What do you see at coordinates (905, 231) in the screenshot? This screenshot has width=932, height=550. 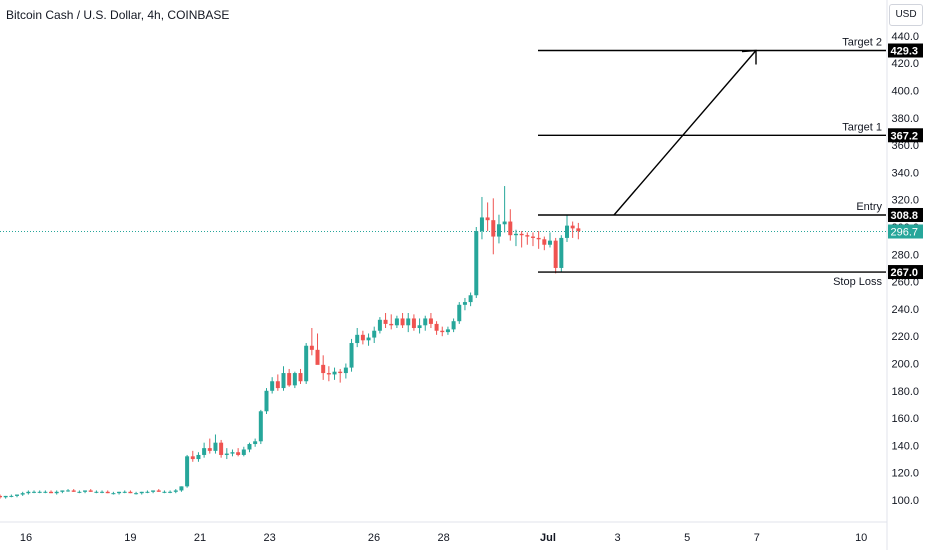 I see `price-tag-bg` at bounding box center [905, 231].